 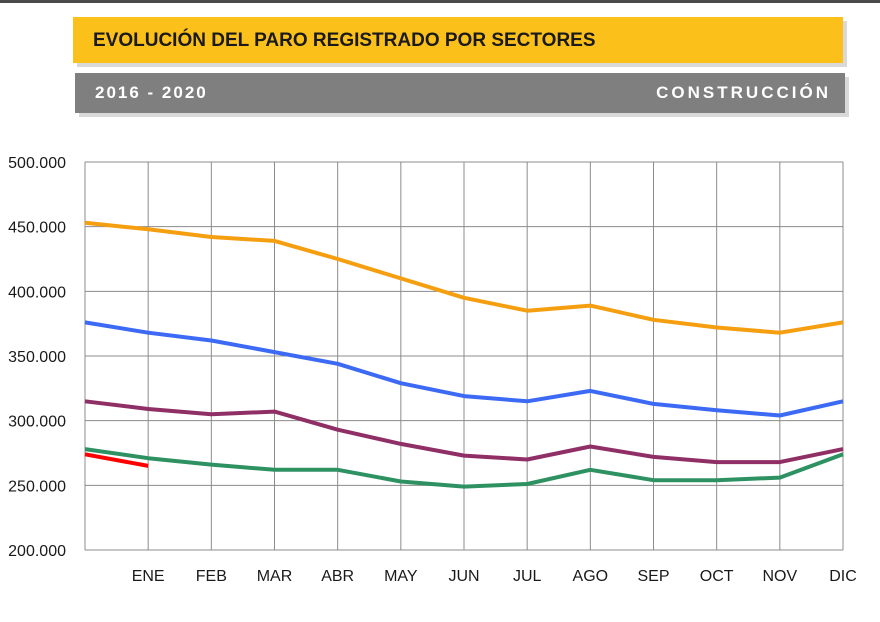 I want to click on x-tick-label: NOV, so click(x=779, y=576).